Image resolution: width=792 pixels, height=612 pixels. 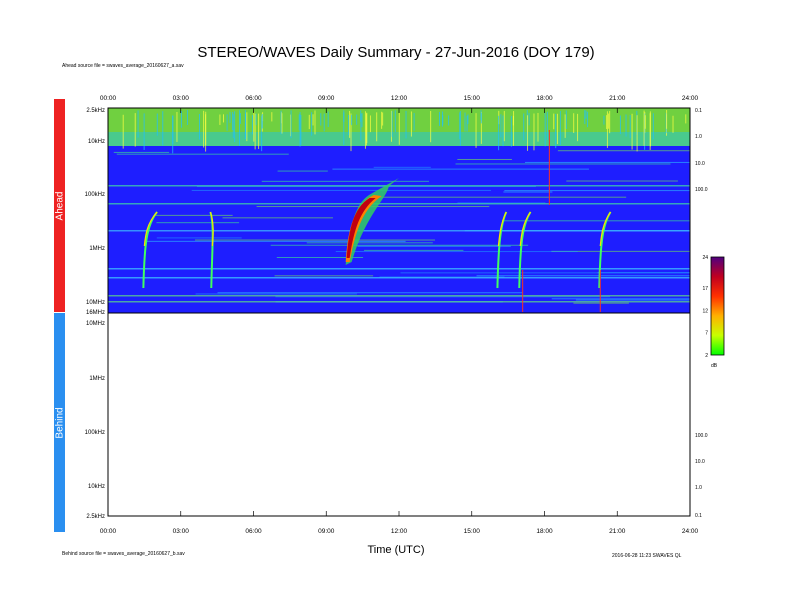 I want to click on x-tick-label-top: 15:00, so click(x=472, y=98).